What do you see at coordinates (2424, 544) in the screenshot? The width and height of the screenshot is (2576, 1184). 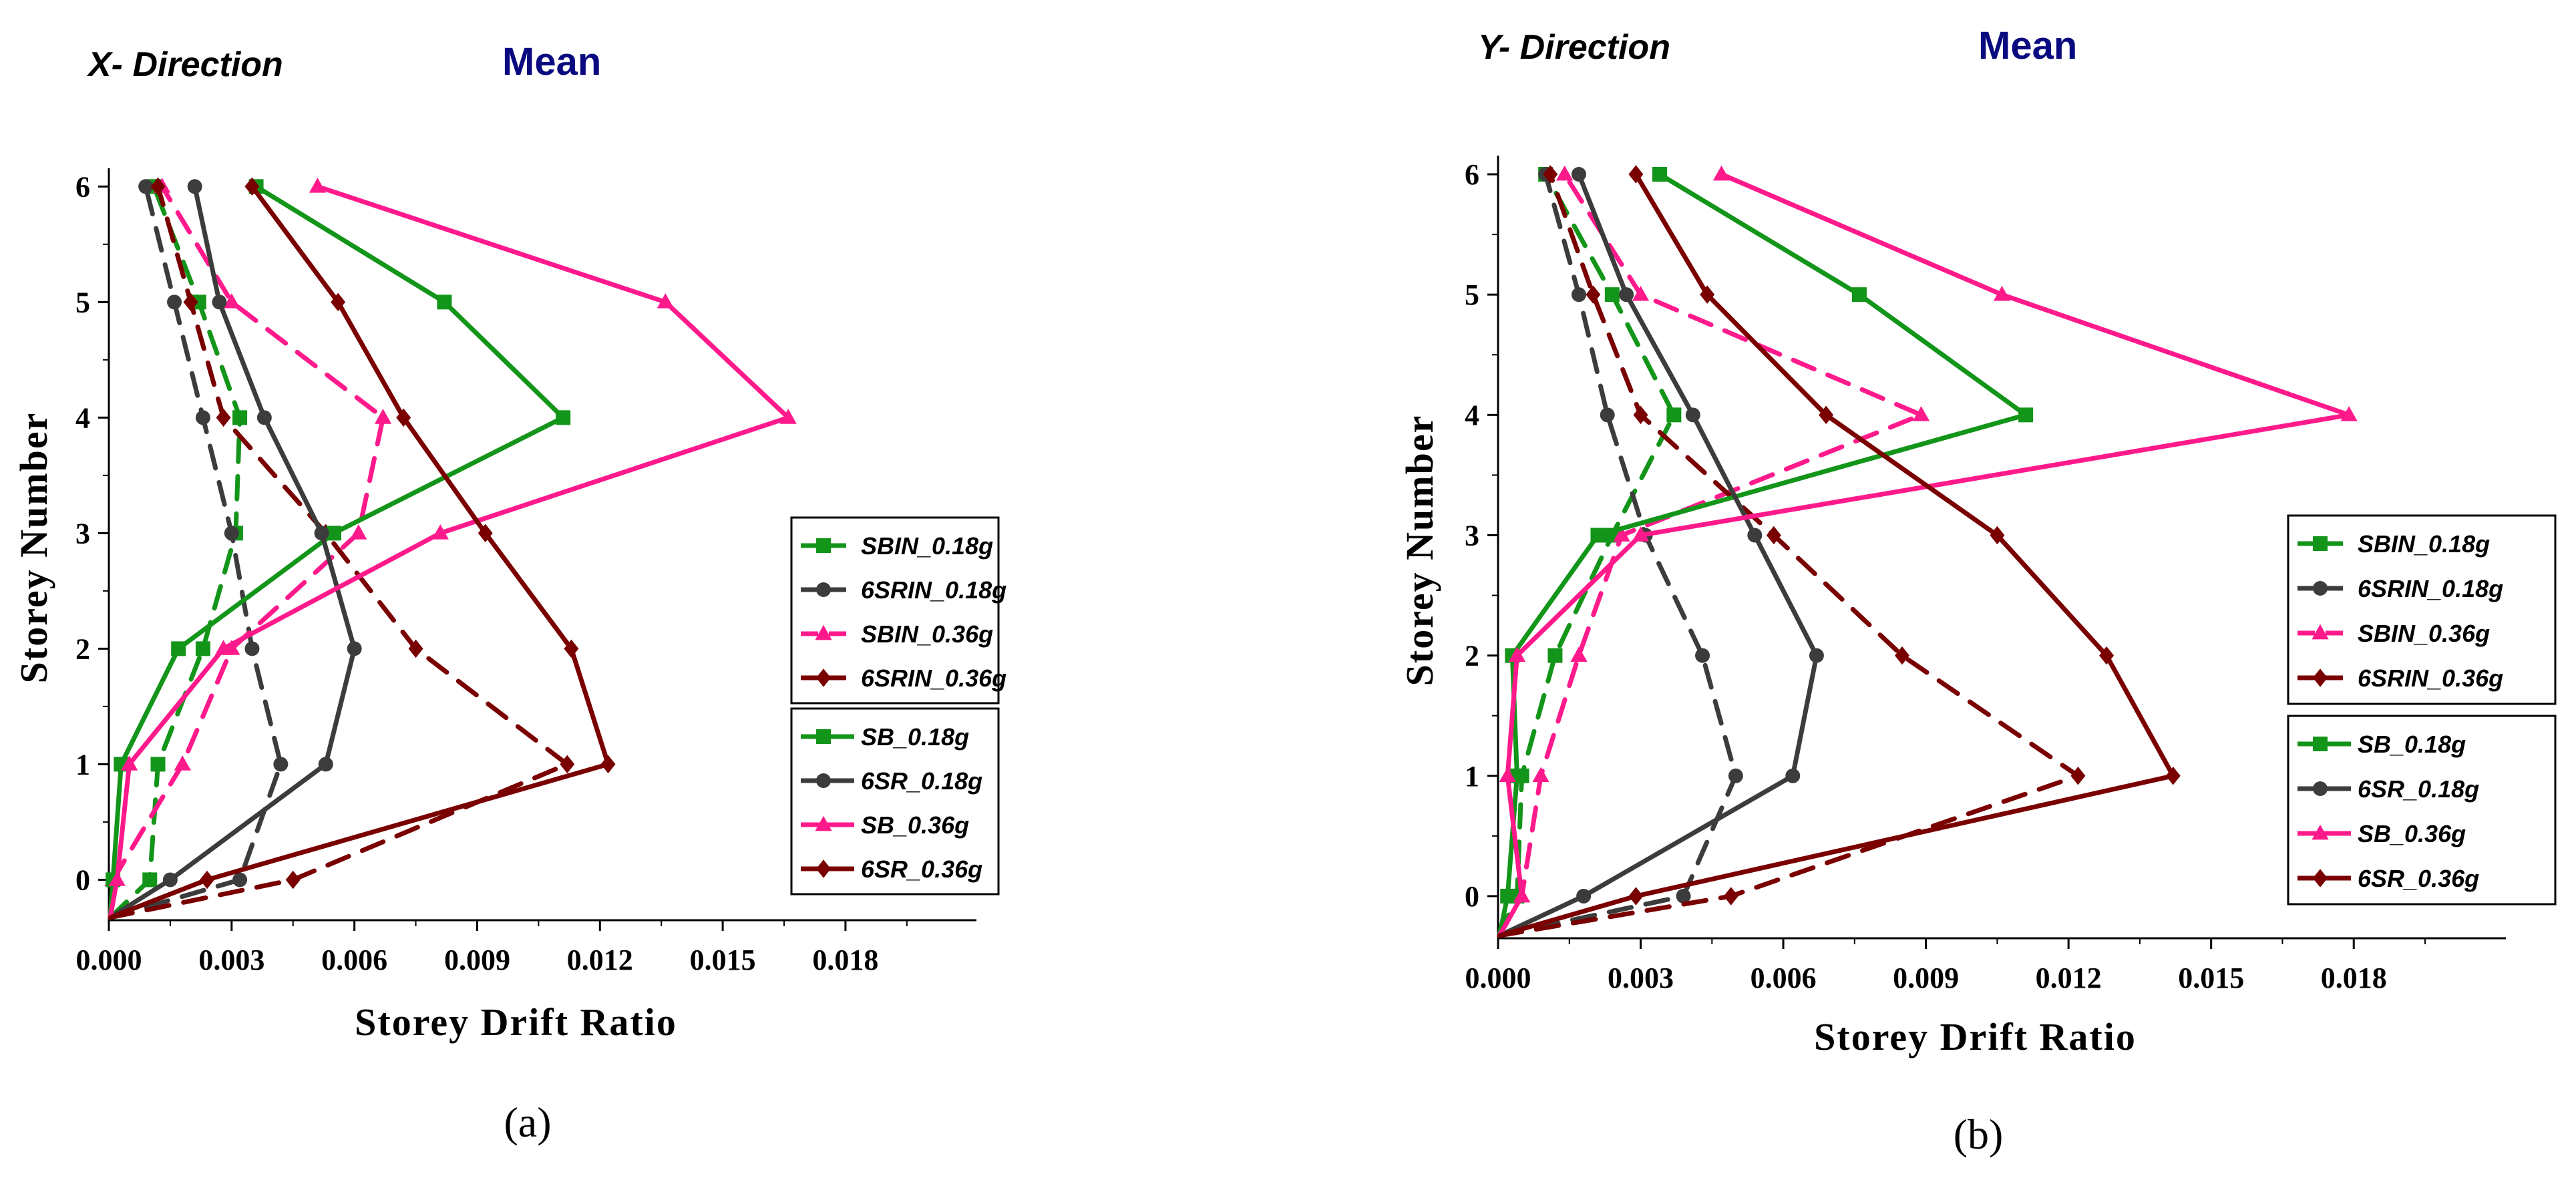 I see `legend-label: SBIN_0.18g` at bounding box center [2424, 544].